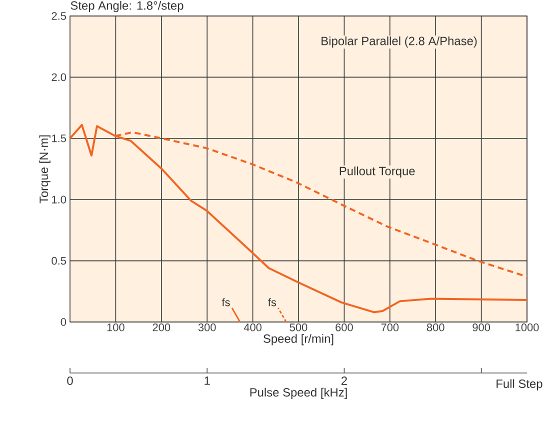 The width and height of the screenshot is (545, 431). I want to click on x-tick-label: 300, so click(207, 328).